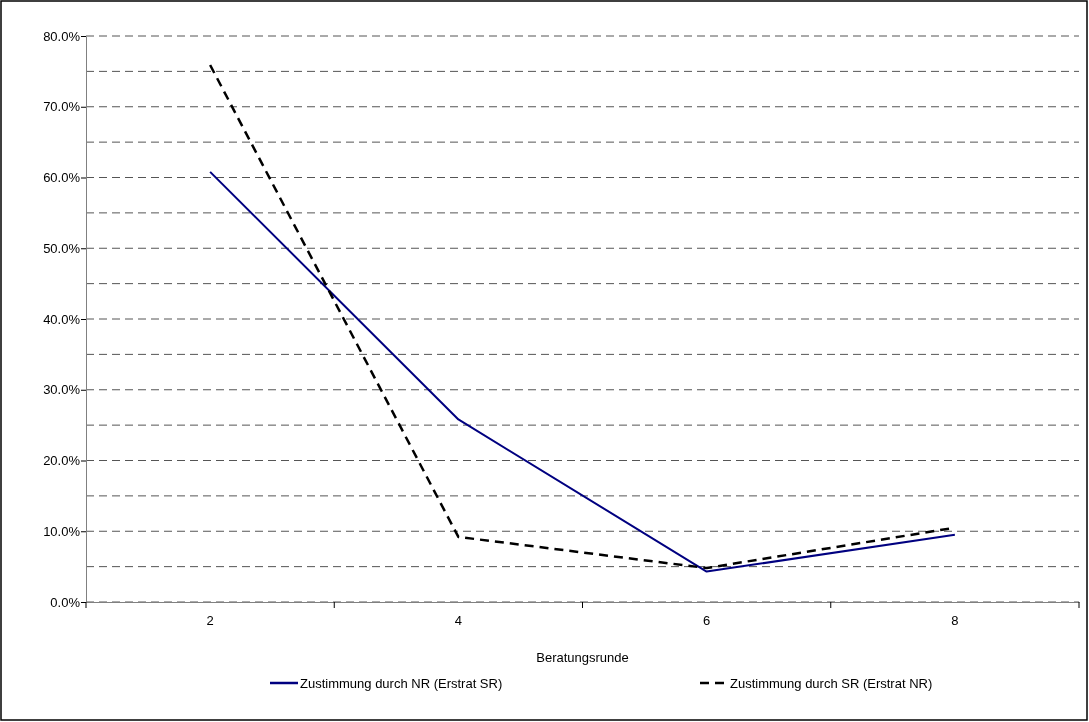  What do you see at coordinates (62, 248) in the screenshot?
I see `y-tick-label: 50.0%` at bounding box center [62, 248].